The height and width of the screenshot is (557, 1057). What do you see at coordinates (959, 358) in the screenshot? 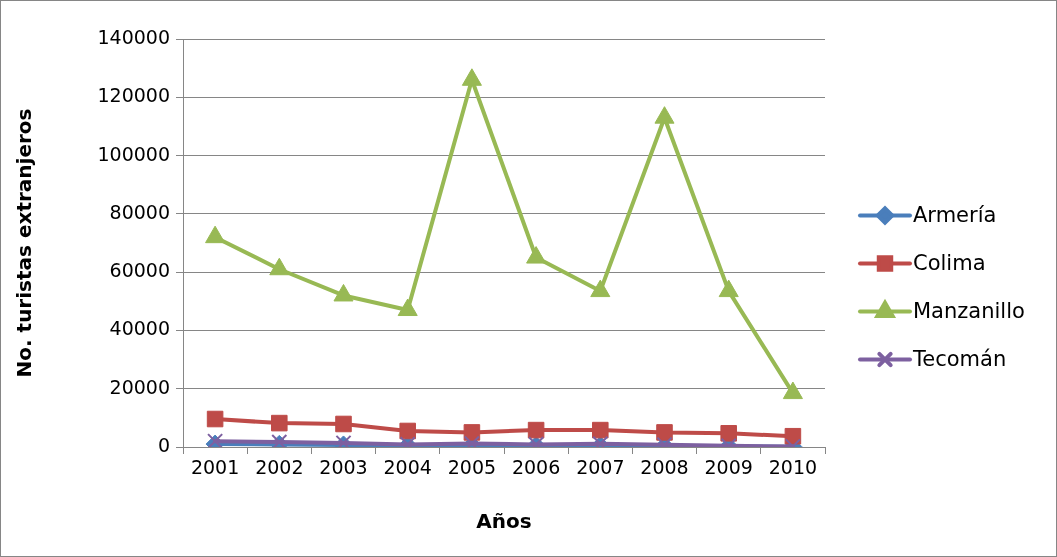
I see `legend-label: Tecomán` at bounding box center [959, 358].